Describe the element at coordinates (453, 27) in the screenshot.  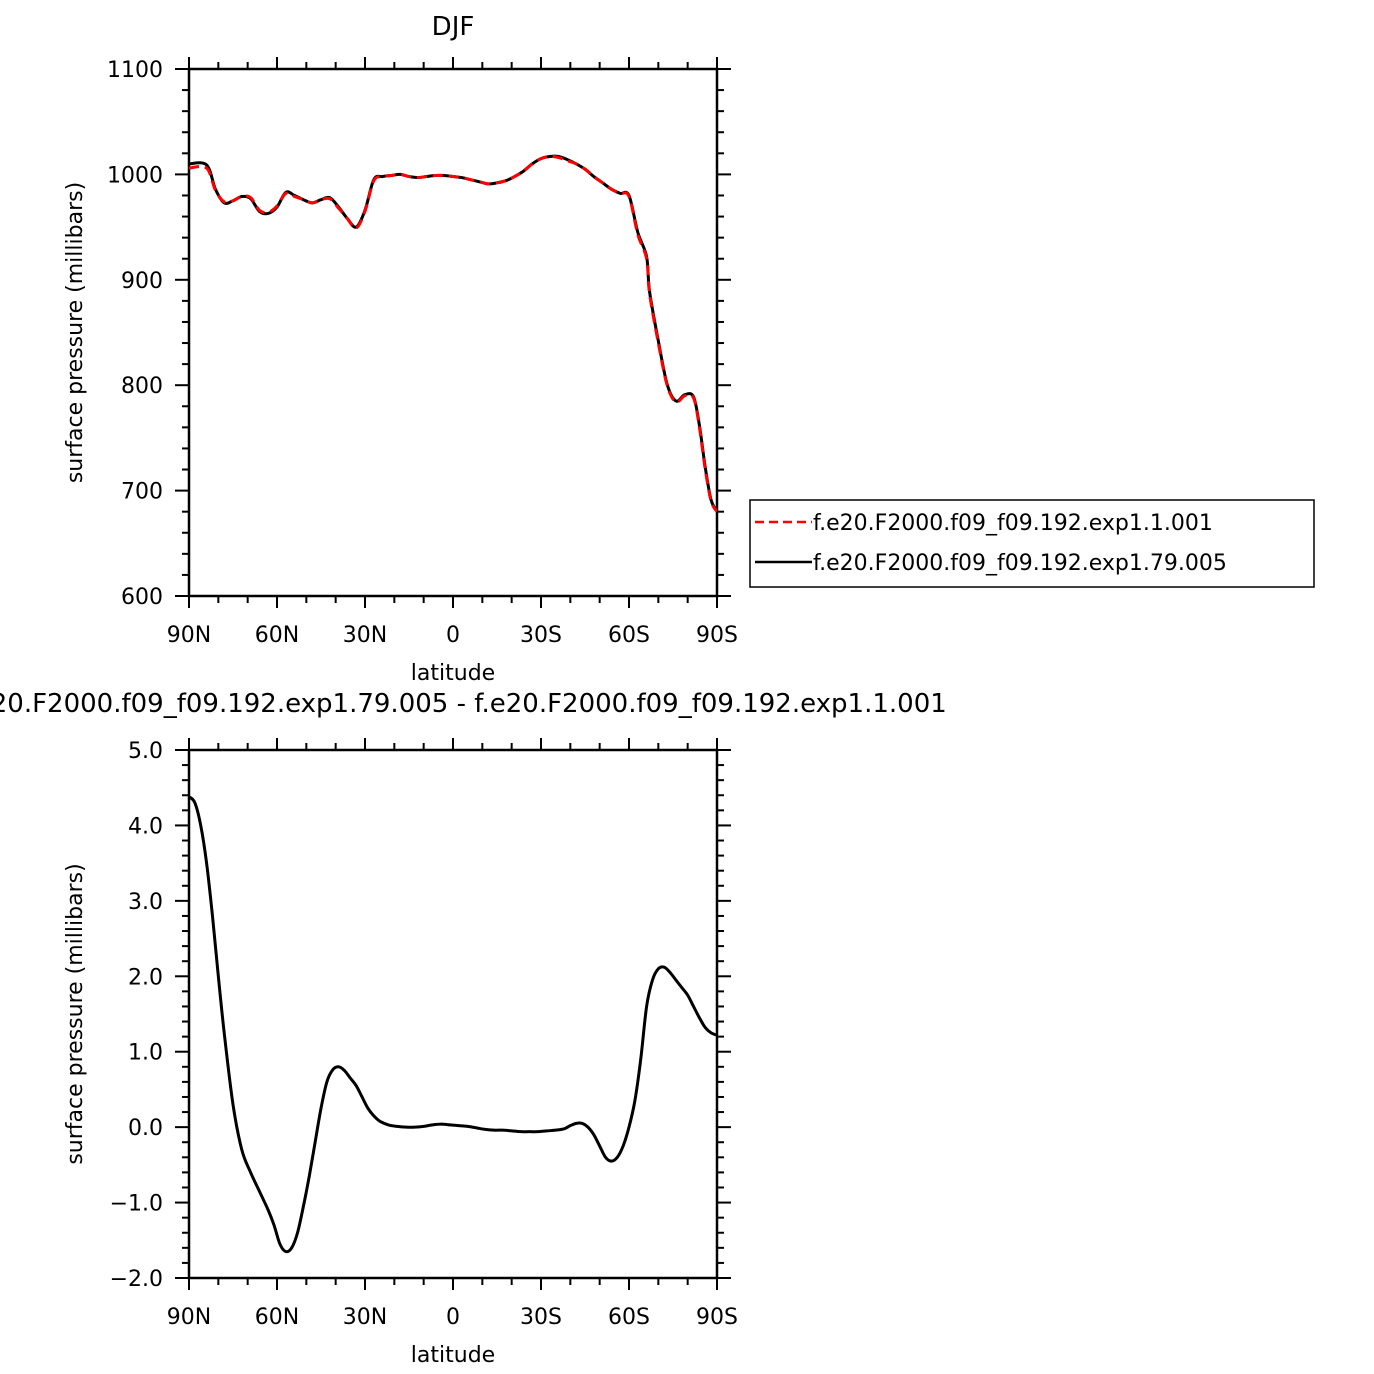
I see `chart-title: DJF` at that location.